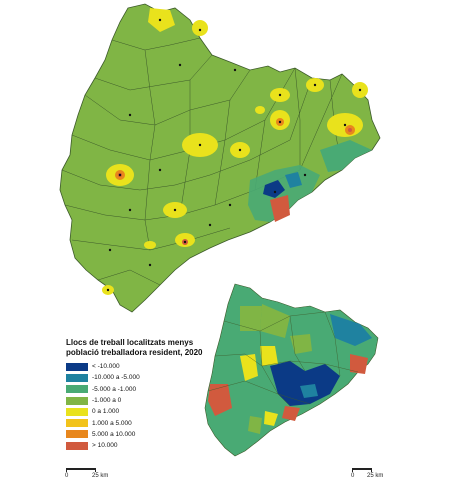  What do you see at coordinates (141, 434) in the screenshot?
I see `legend-item: 5.000 a 10.000` at bounding box center [141, 434].